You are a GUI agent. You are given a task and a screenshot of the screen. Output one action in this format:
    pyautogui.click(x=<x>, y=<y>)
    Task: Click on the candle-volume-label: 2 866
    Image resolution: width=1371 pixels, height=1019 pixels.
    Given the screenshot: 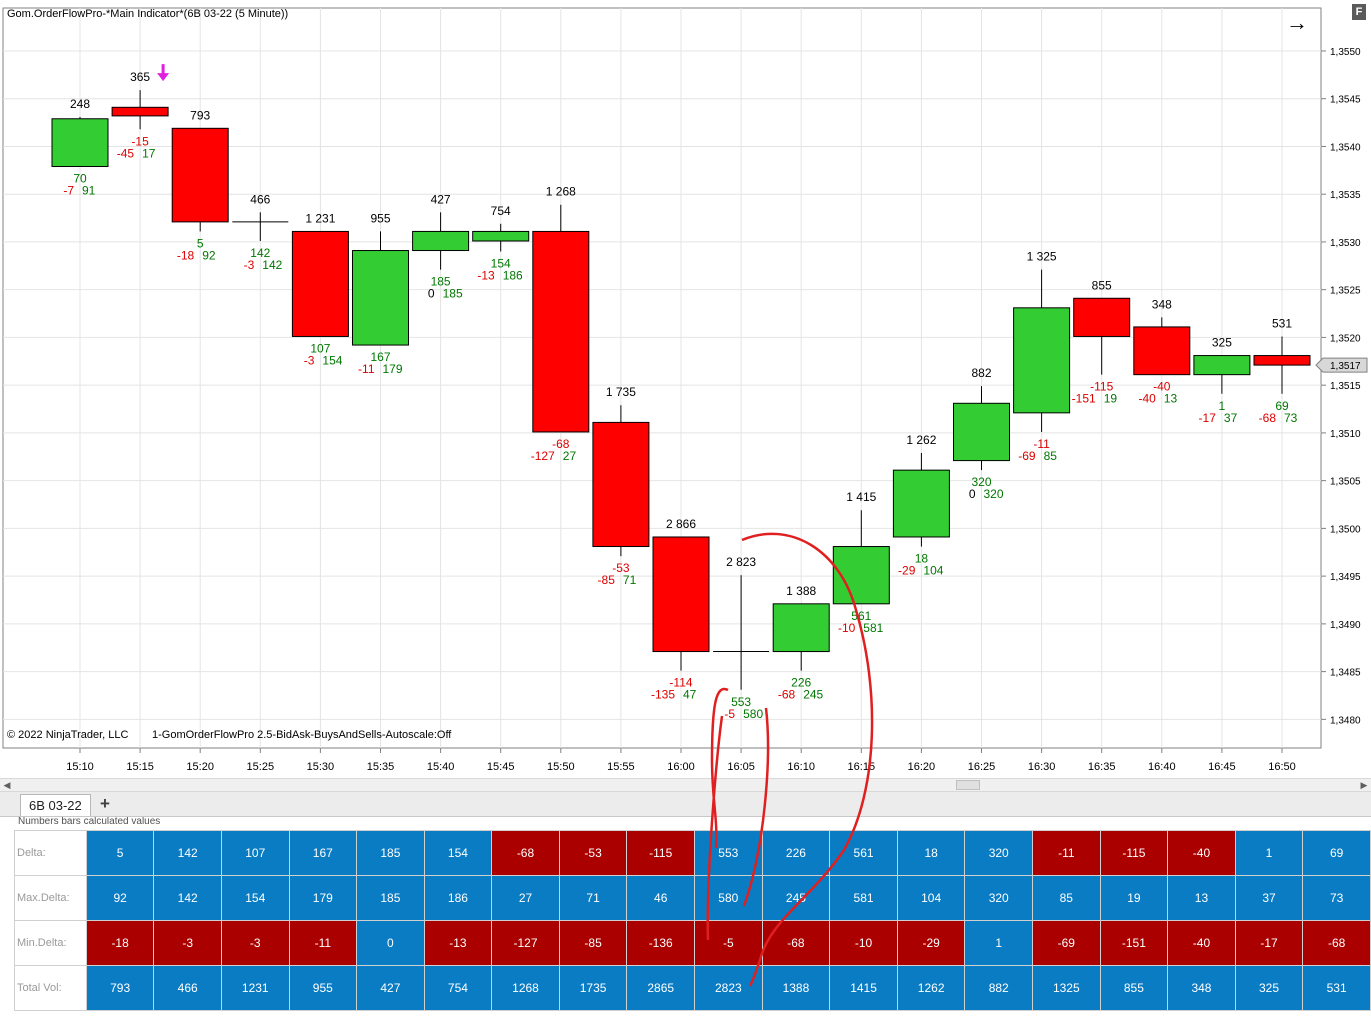 What is the action you would take?
    pyautogui.click(x=681, y=524)
    